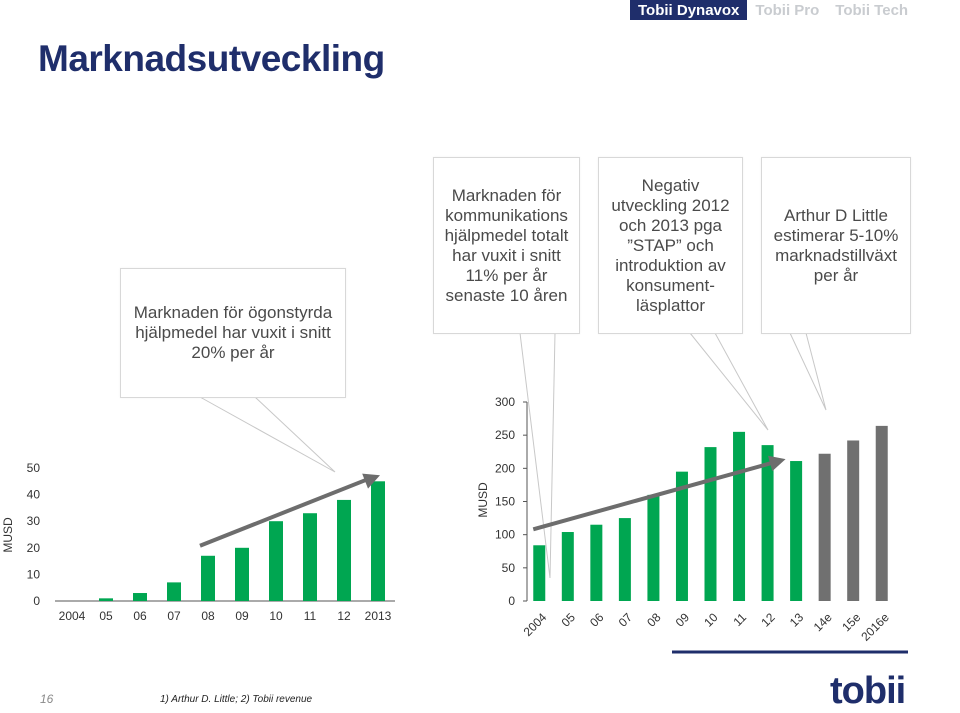  What do you see at coordinates (34, 574) in the screenshot?
I see `y-tick-label: 10` at bounding box center [34, 574].